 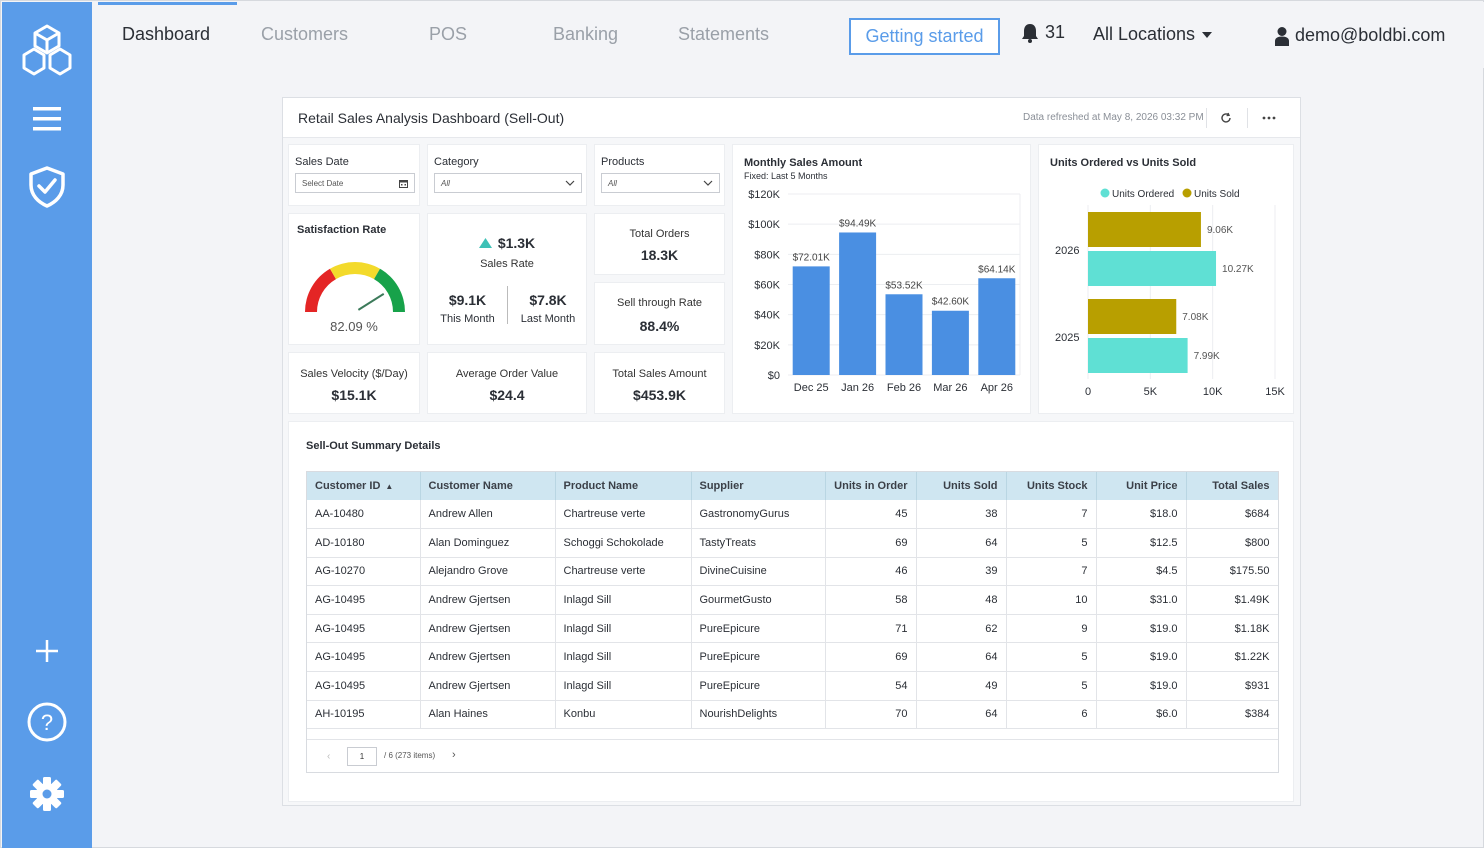 What do you see at coordinates (507, 243) in the screenshot?
I see `sales-rate-headline: $1.3K` at bounding box center [507, 243].